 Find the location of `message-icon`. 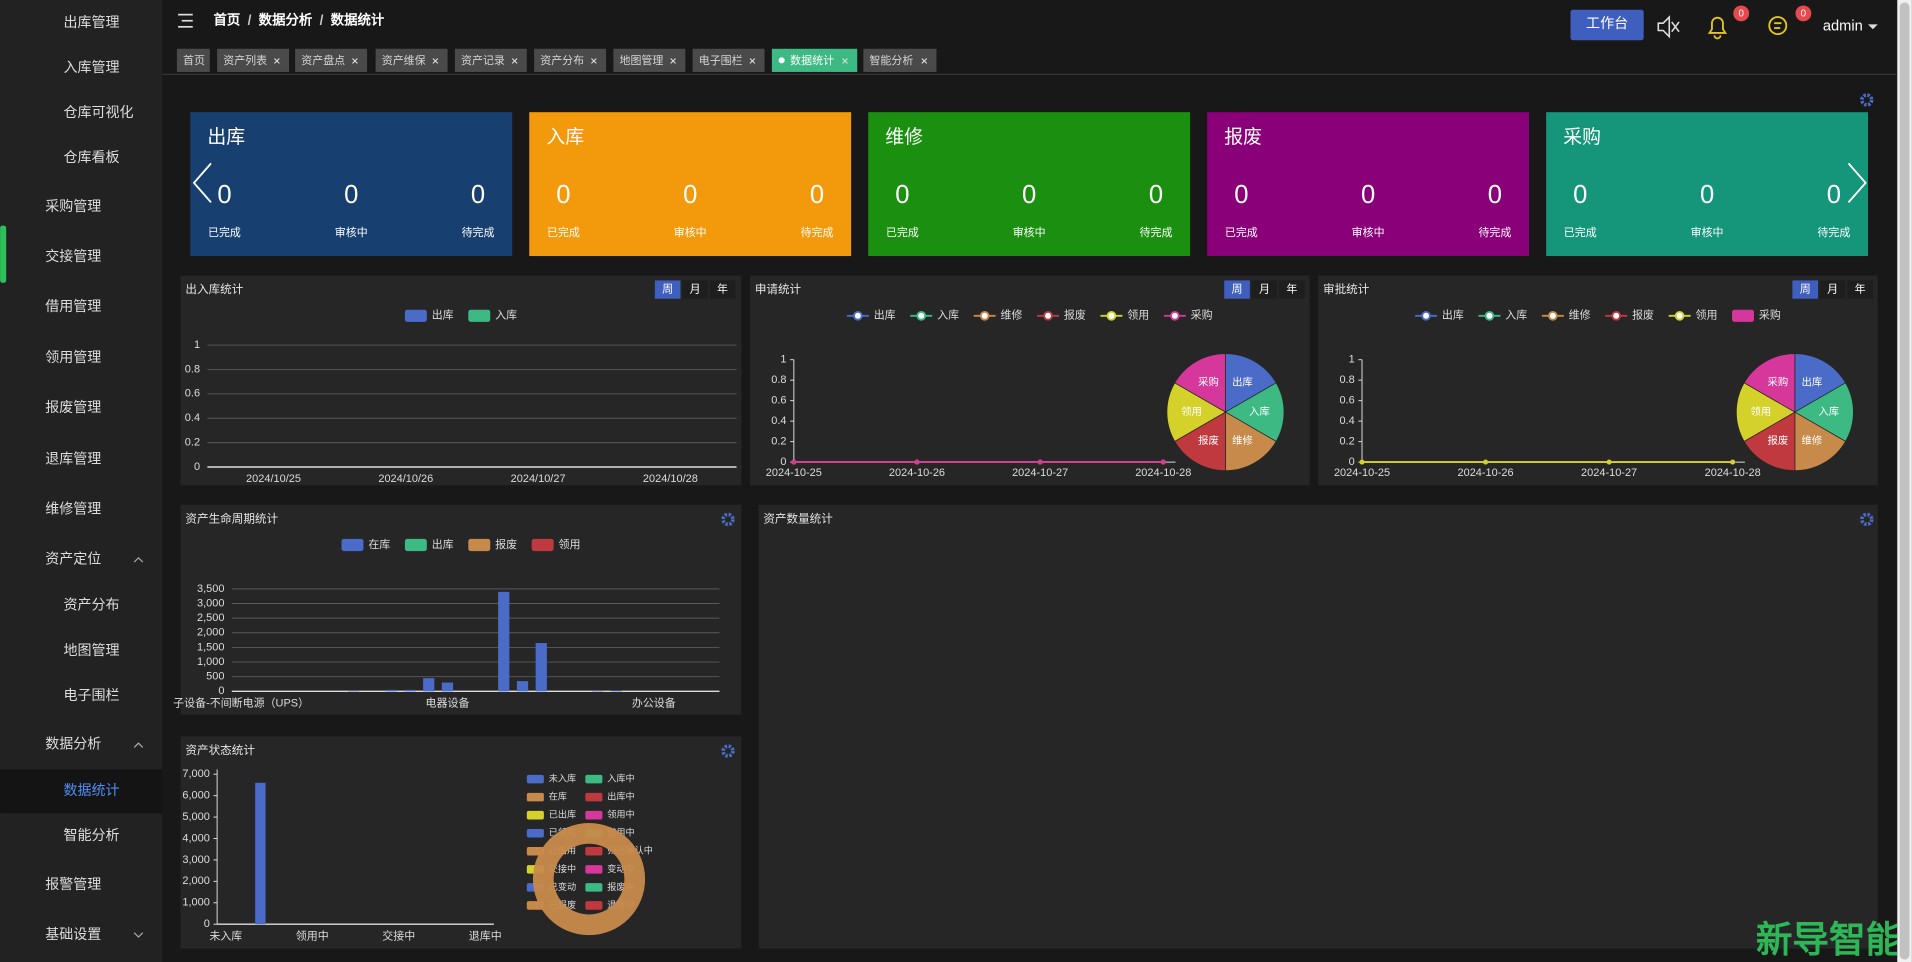

message-icon is located at coordinates (1778, 26).